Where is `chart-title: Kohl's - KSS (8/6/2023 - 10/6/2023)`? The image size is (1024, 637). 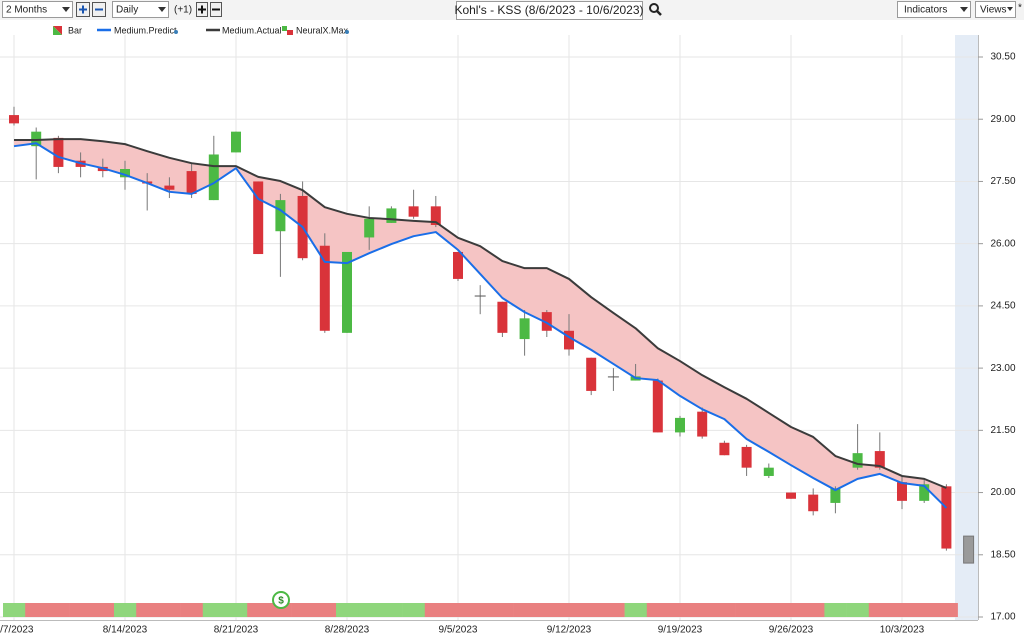
chart-title: Kohl's - KSS (8/6/2023 - 10/6/2023) is located at coordinates (548, 10).